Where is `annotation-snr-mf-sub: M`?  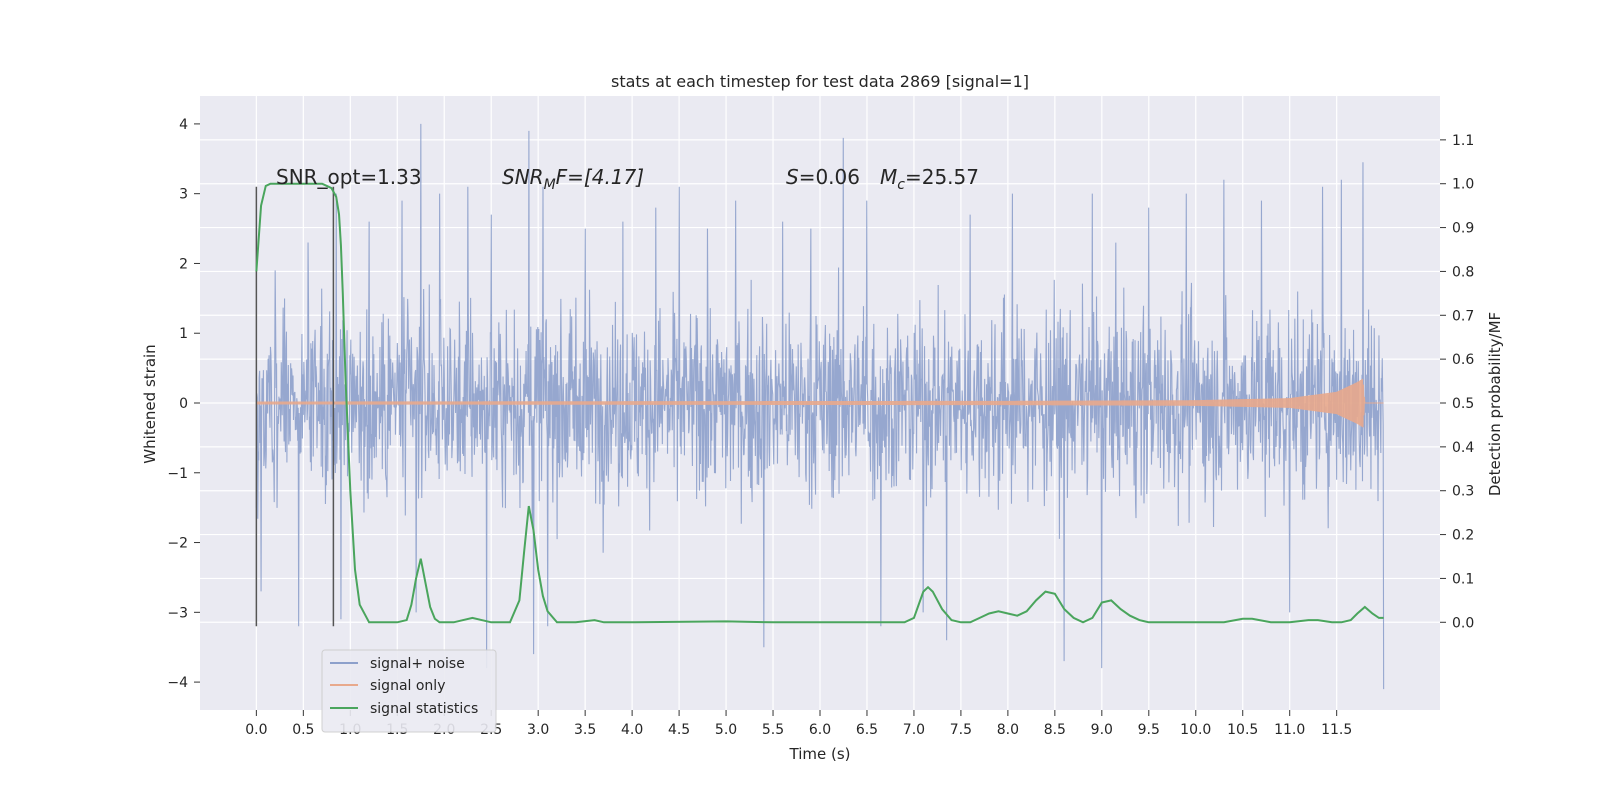
annotation-snr-mf-sub: M is located at coordinates (550, 185).